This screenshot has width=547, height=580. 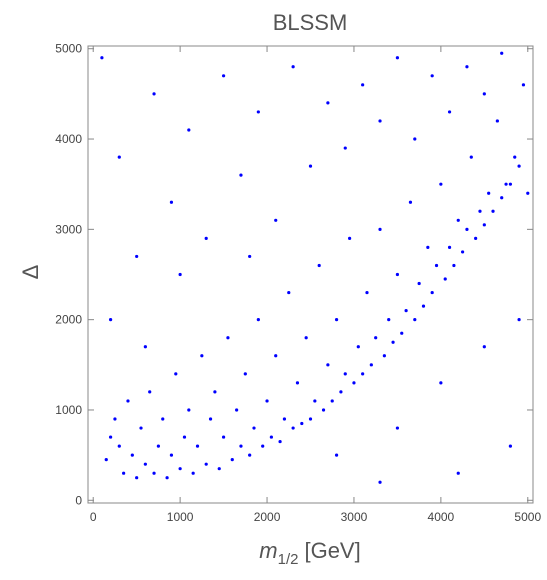 What do you see at coordinates (310, 22) in the screenshot?
I see `chart-title: BLSSM` at bounding box center [310, 22].